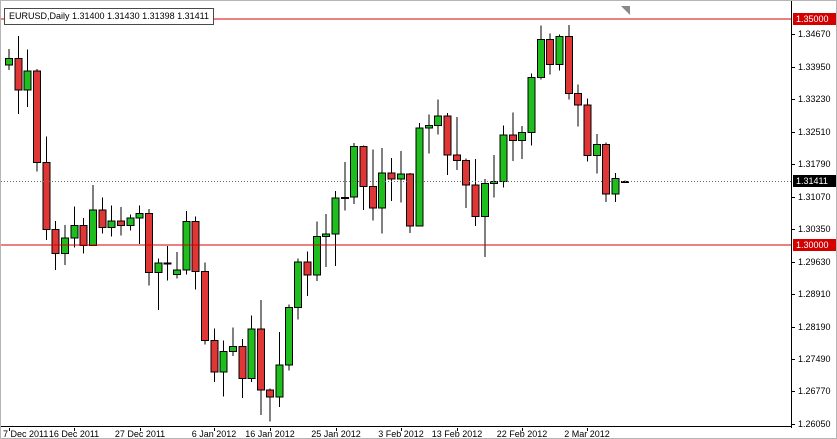  Describe the element at coordinates (26, 434) in the screenshot. I see `time-axis-label: 7 Dec 2011` at that location.